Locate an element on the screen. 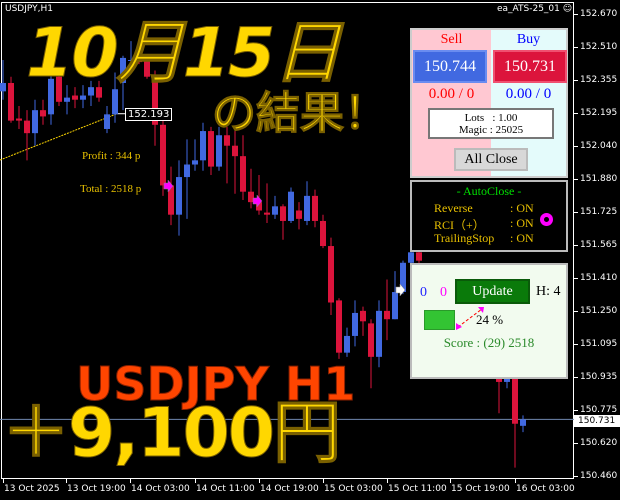 This screenshot has height=500, width=620. progress-label: 24 % is located at coordinates (490, 319).